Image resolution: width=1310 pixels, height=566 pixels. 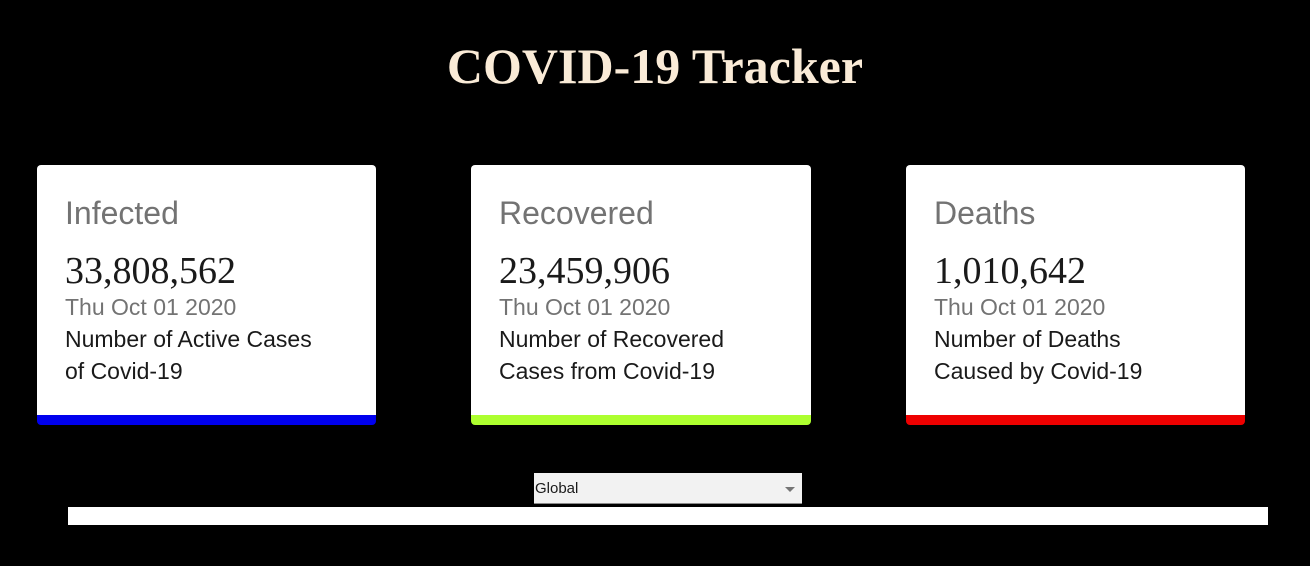 I want to click on page-title: COVID-19 Tracker, so click(x=655, y=66).